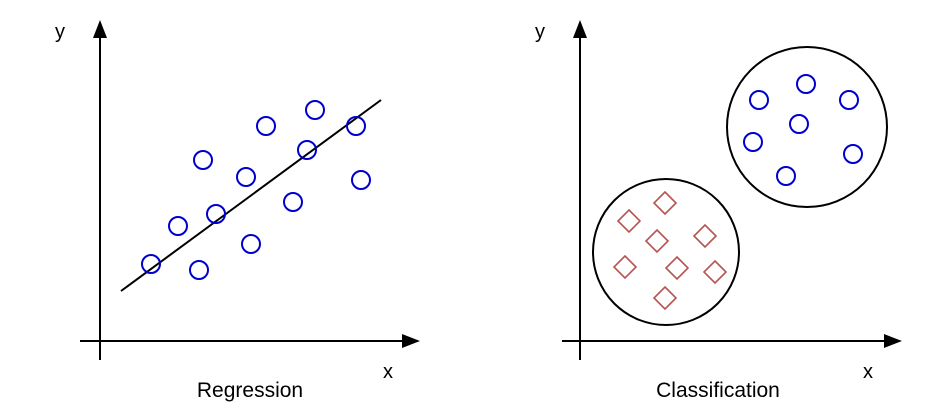 The width and height of the screenshot is (928, 420). Describe the element at coordinates (718, 390) in the screenshot. I see `classification-caption: Classification` at that location.